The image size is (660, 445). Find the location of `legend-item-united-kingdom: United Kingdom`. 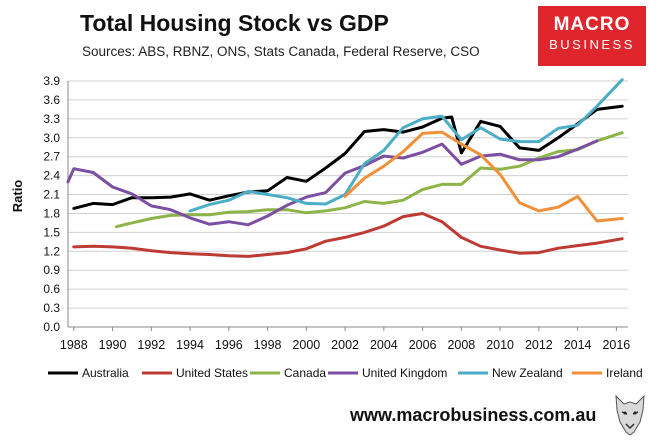

legend-item-united-kingdom: United Kingdom is located at coordinates (387, 373).